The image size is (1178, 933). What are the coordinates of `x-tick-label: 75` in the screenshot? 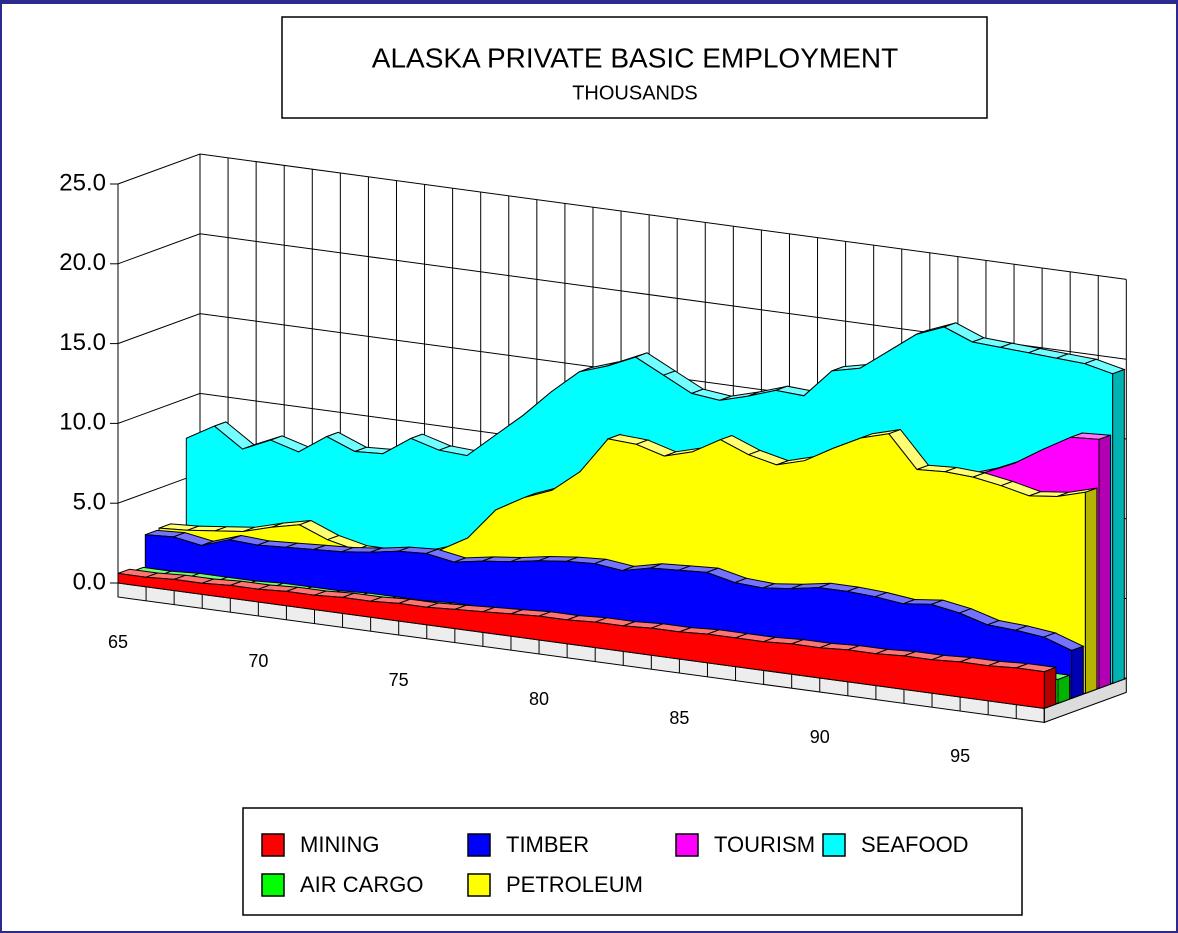 It's located at (399, 680).